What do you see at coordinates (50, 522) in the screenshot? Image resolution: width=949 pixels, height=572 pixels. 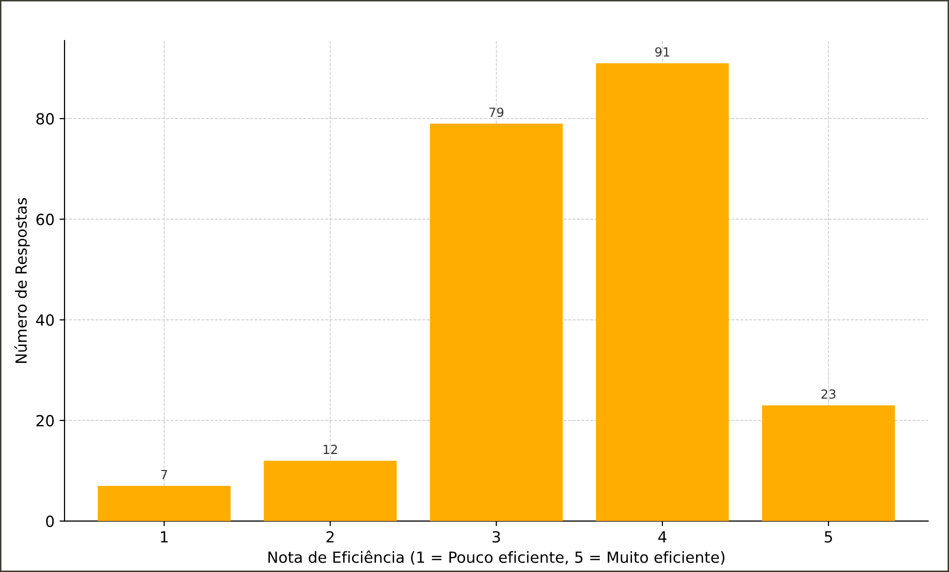 I see `y-tick-label: 0` at bounding box center [50, 522].